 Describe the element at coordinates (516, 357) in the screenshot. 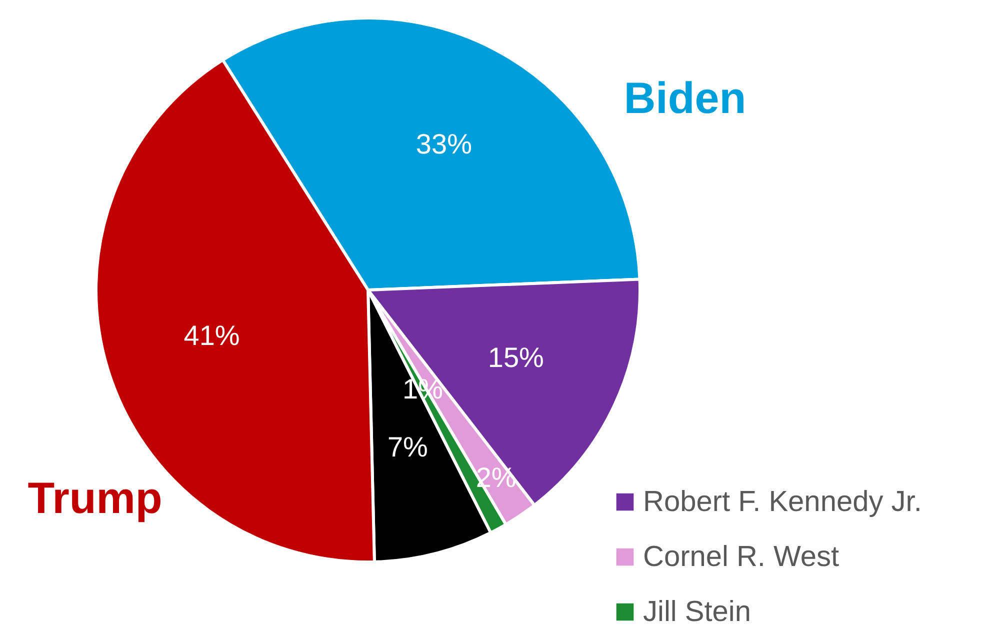

I see `data-label: 15%` at that location.